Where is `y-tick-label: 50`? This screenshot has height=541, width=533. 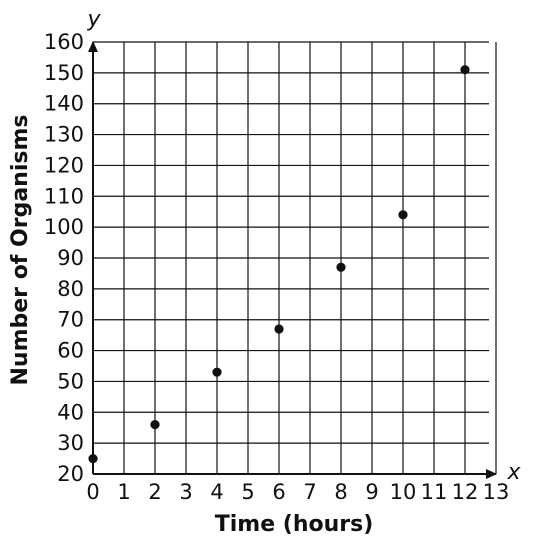 y-tick-label: 50 is located at coordinates (70, 381).